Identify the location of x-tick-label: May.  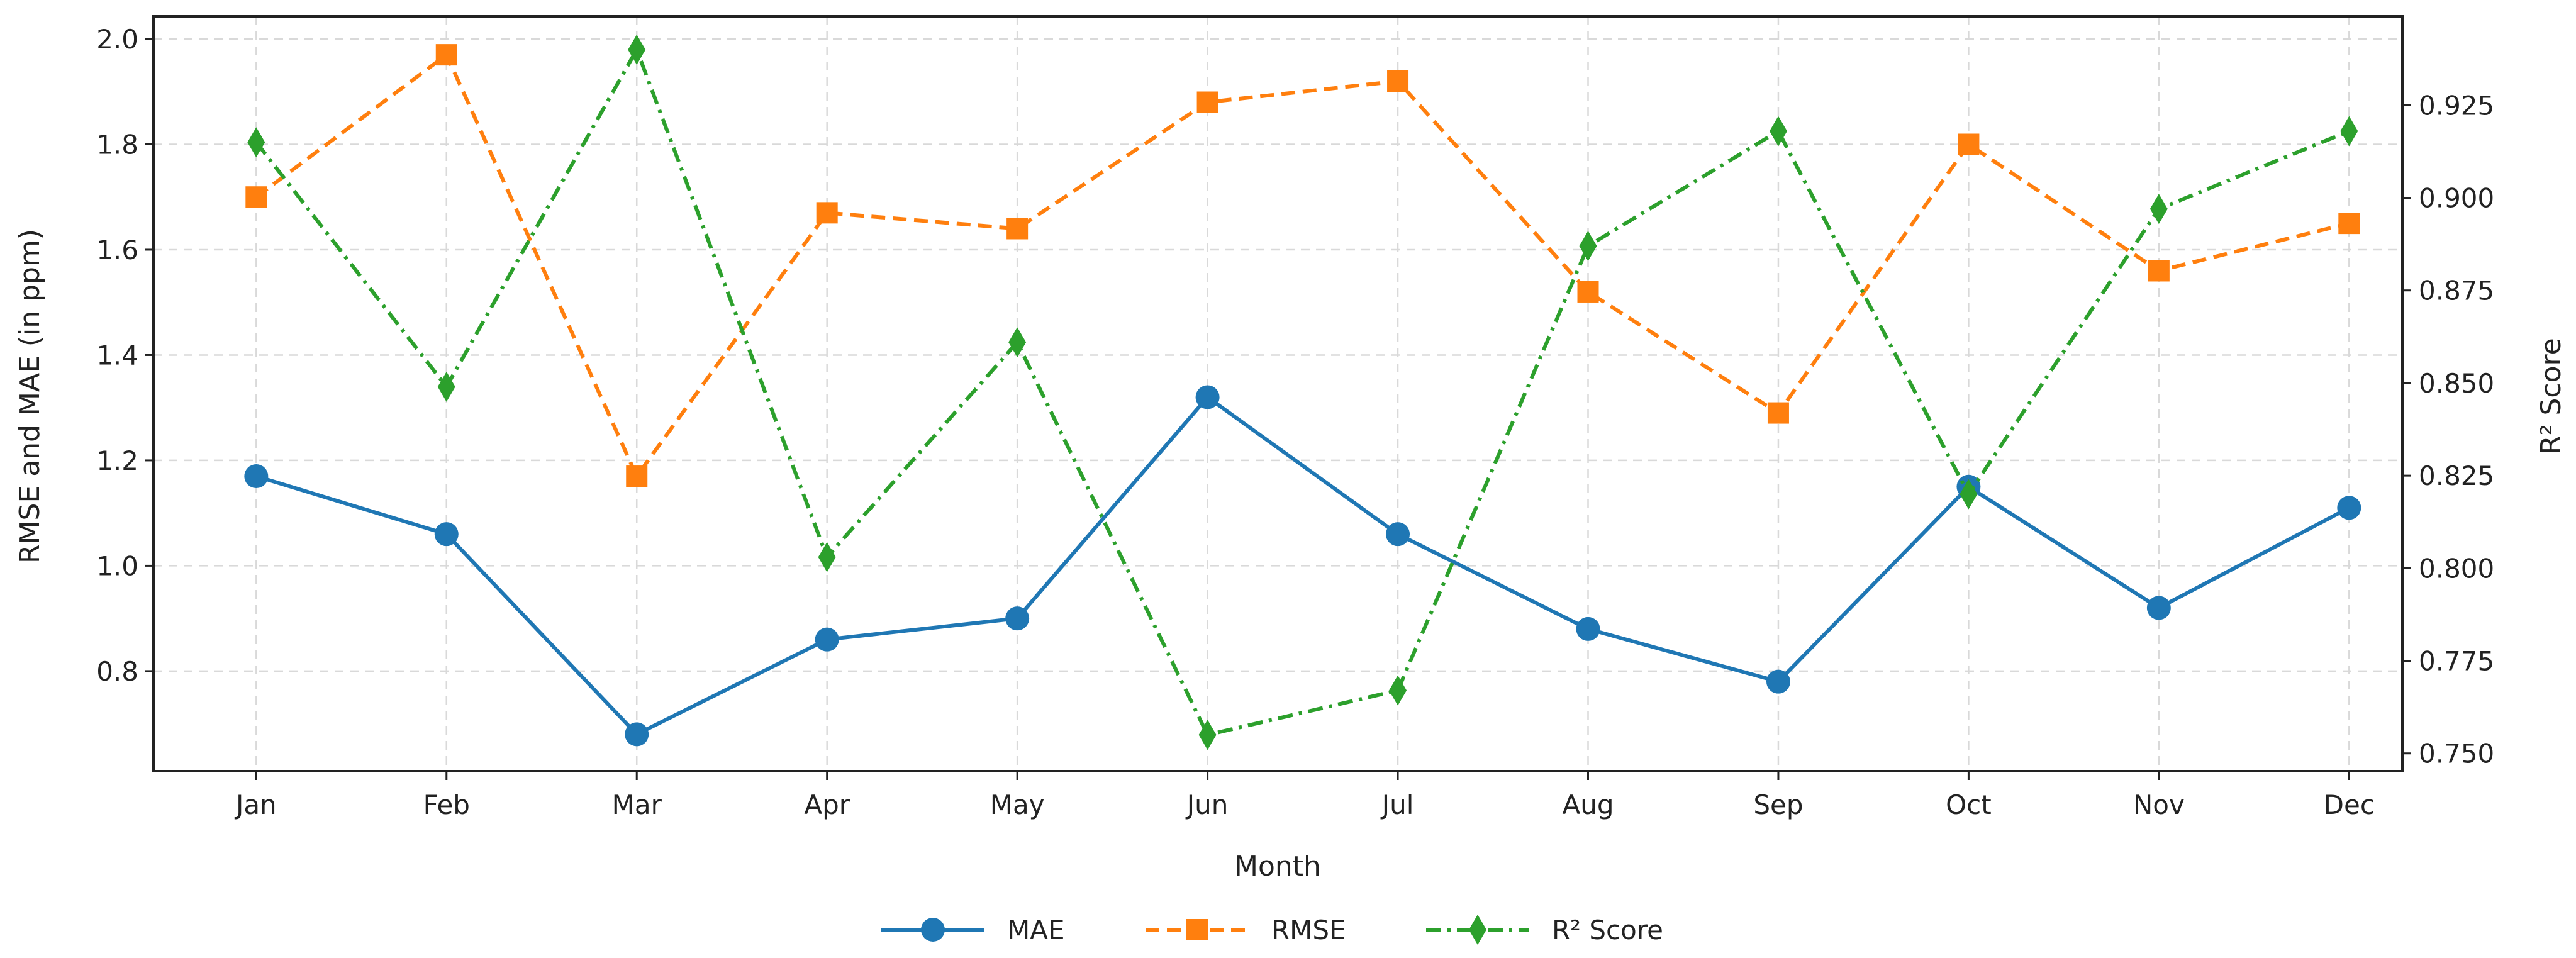
(1017, 804).